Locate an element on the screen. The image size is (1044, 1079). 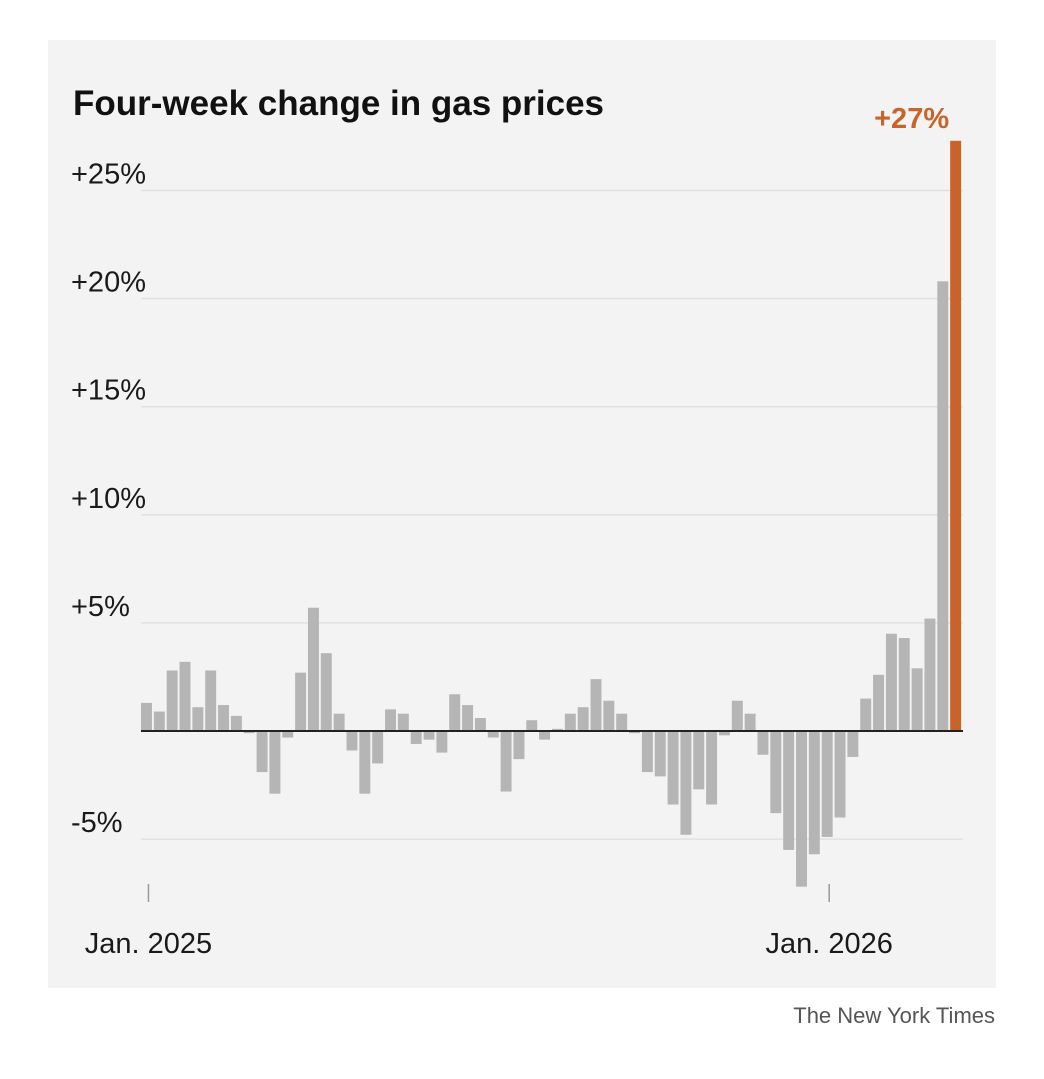
y-axis-labels: +25% +20% +15% +10% +5% -5% is located at coordinates (108, 499).